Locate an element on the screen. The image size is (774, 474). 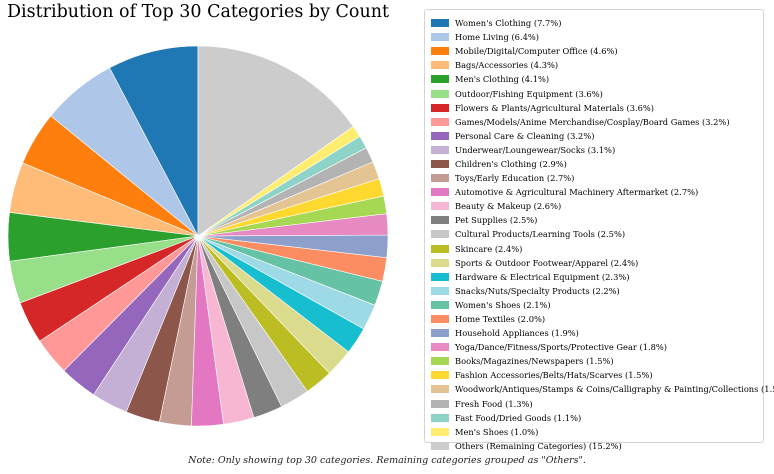
legend-label: Home Living (6.4%) is located at coordinates (497, 37).